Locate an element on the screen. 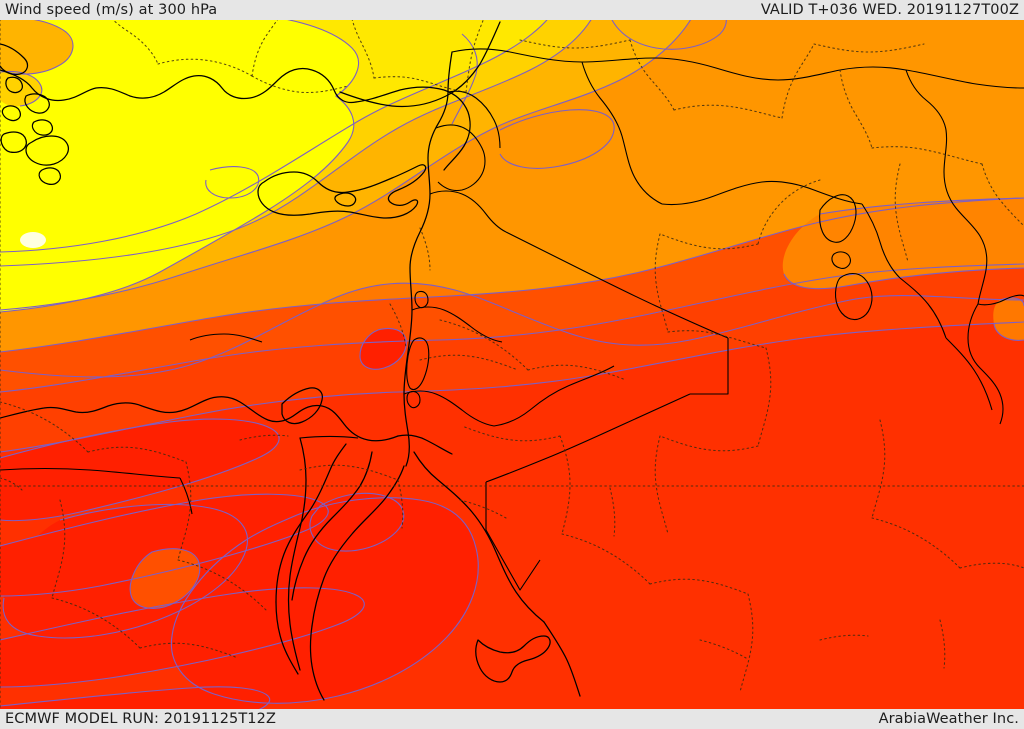 The width and height of the screenshot is (1024, 729). fill-blob-upper-egypt is located at coordinates (325, 600).